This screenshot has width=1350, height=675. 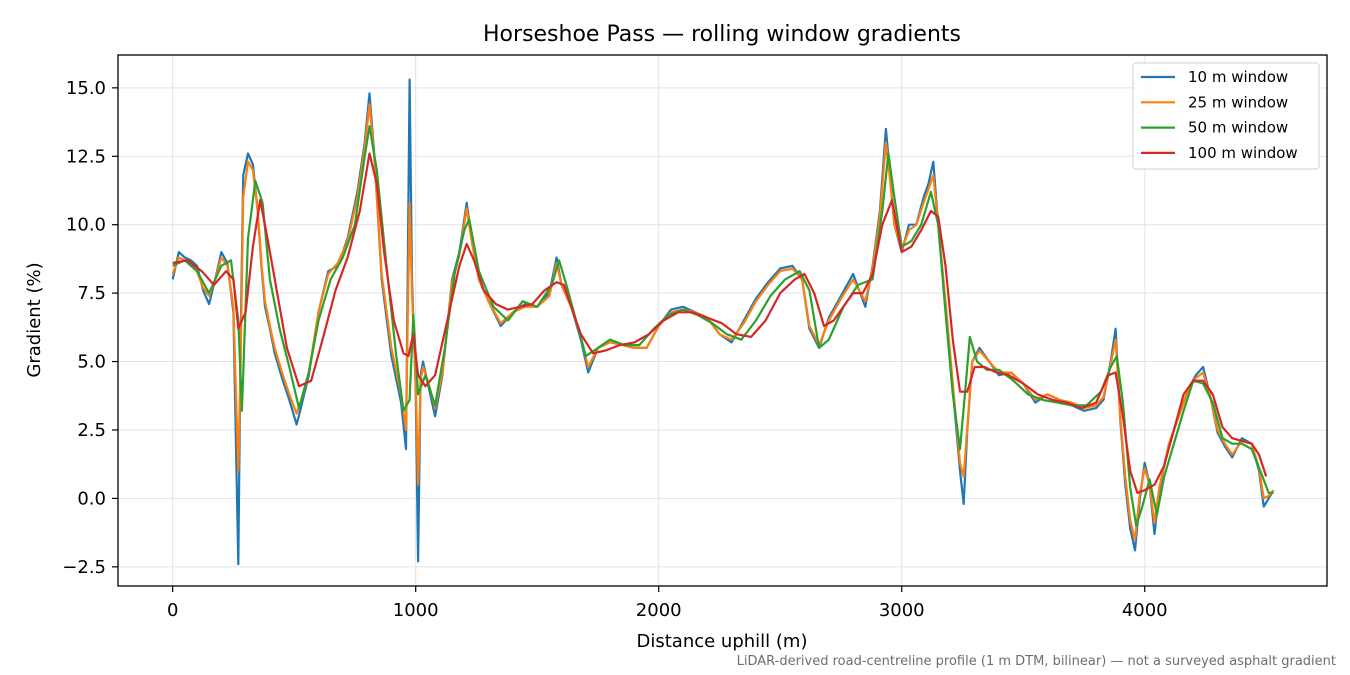 I want to click on y-tick-label: 7.5, so click(x=91, y=293).